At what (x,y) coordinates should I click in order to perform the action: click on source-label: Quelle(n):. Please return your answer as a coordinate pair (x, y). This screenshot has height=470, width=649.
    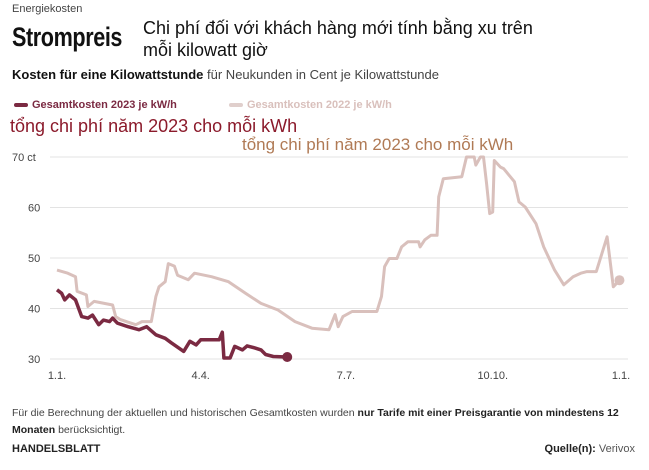
    Looking at the image, I should click on (570, 449).